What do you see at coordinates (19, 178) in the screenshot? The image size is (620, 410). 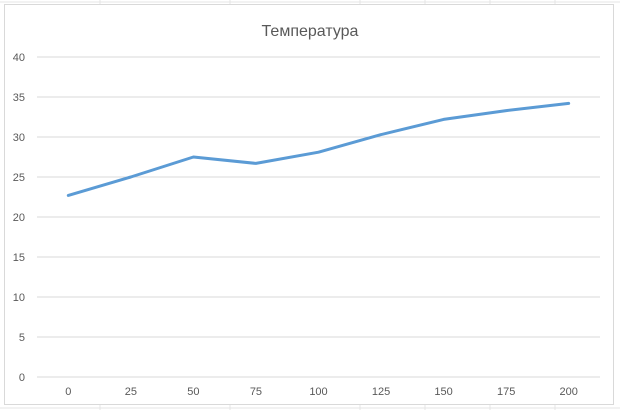 I see `y-tick-label: 25` at bounding box center [19, 178].